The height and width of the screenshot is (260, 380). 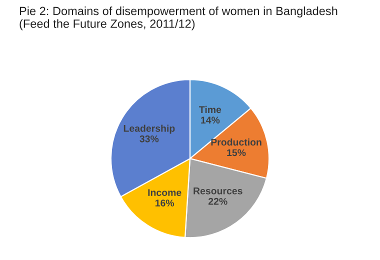 I want to click on data-label: 14%, so click(x=210, y=120).